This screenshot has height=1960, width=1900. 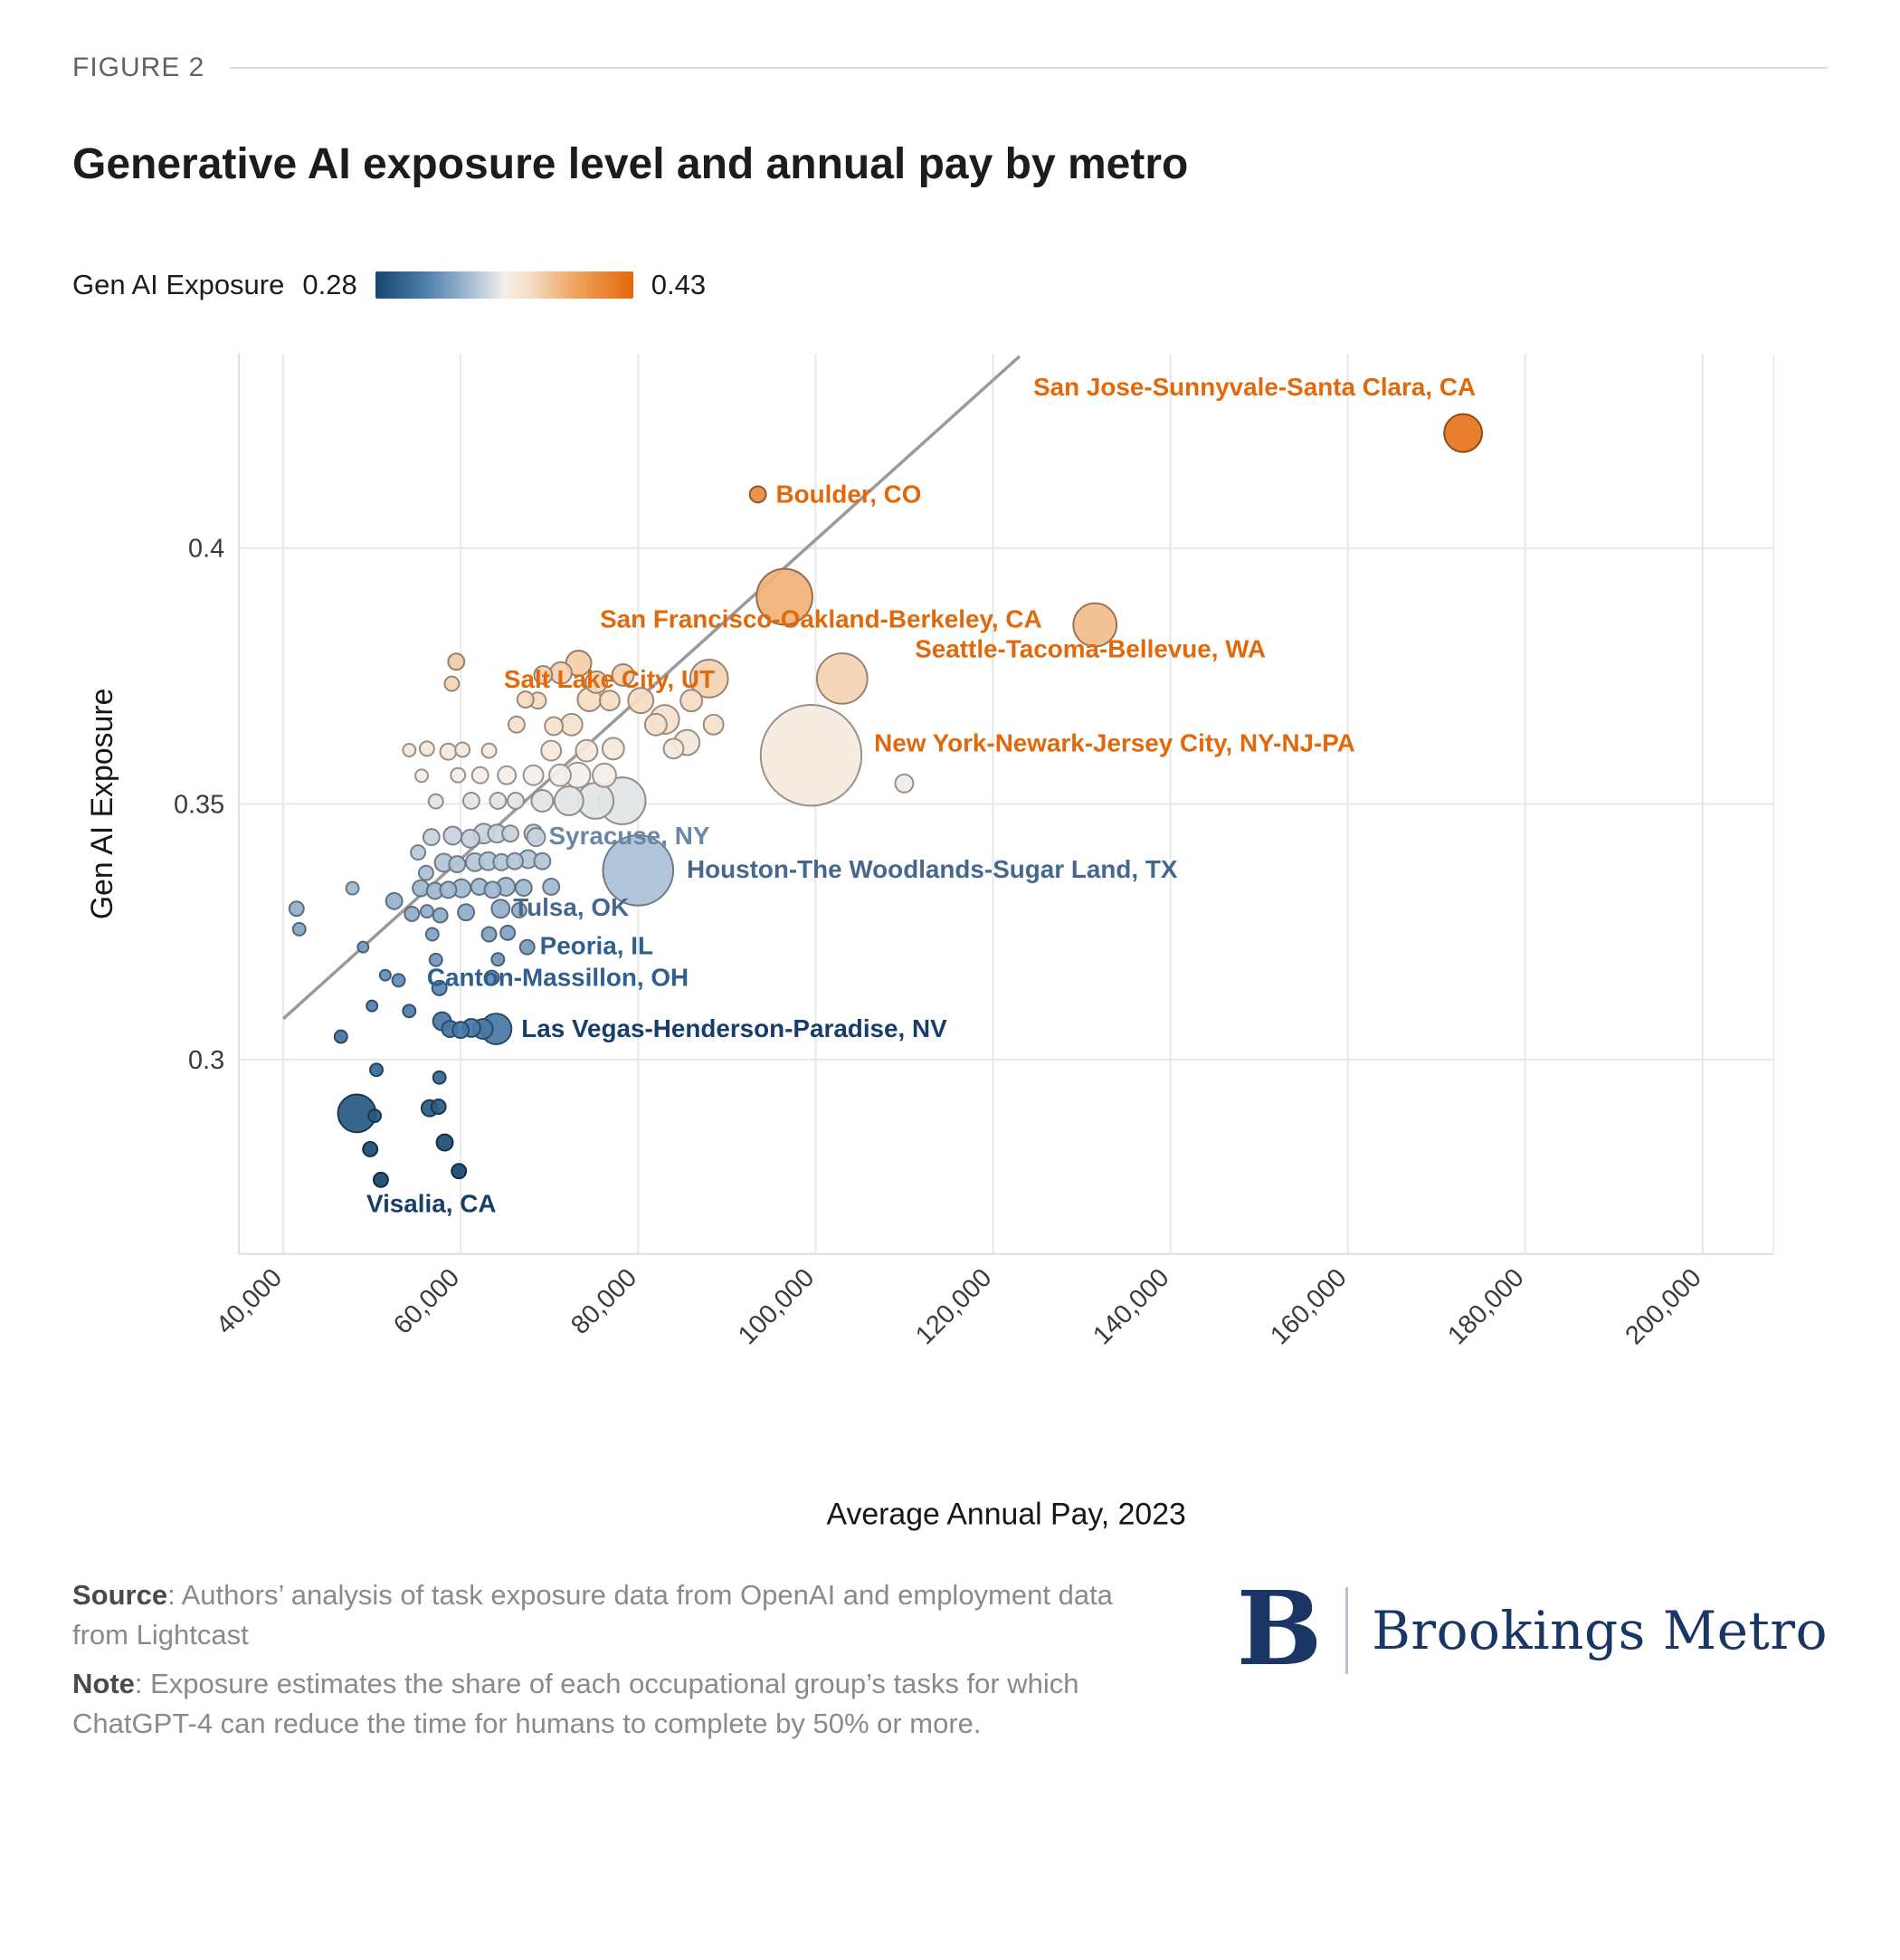 What do you see at coordinates (1532, 1629) in the screenshot?
I see `brookings-logo: B Brookings Metro` at bounding box center [1532, 1629].